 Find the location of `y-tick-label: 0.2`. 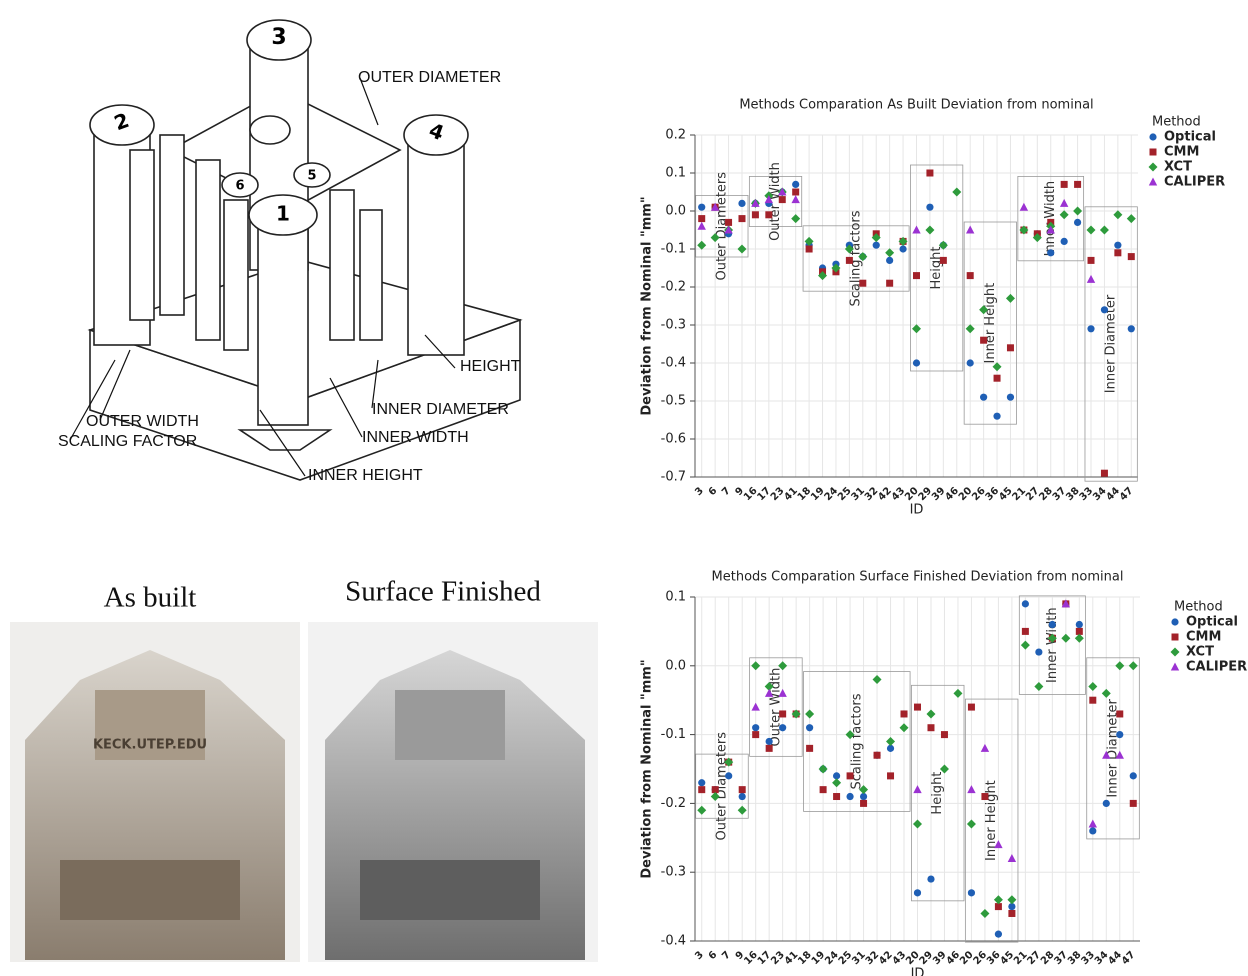

y-tick-label: 0.2 is located at coordinates (675, 135).